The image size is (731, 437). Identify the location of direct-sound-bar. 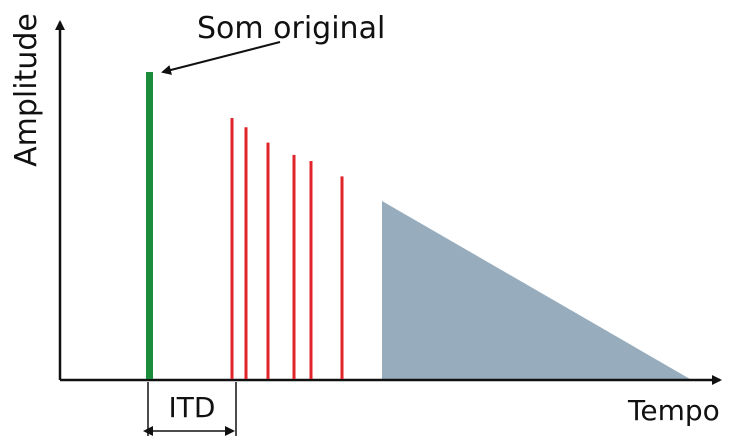
(149, 225).